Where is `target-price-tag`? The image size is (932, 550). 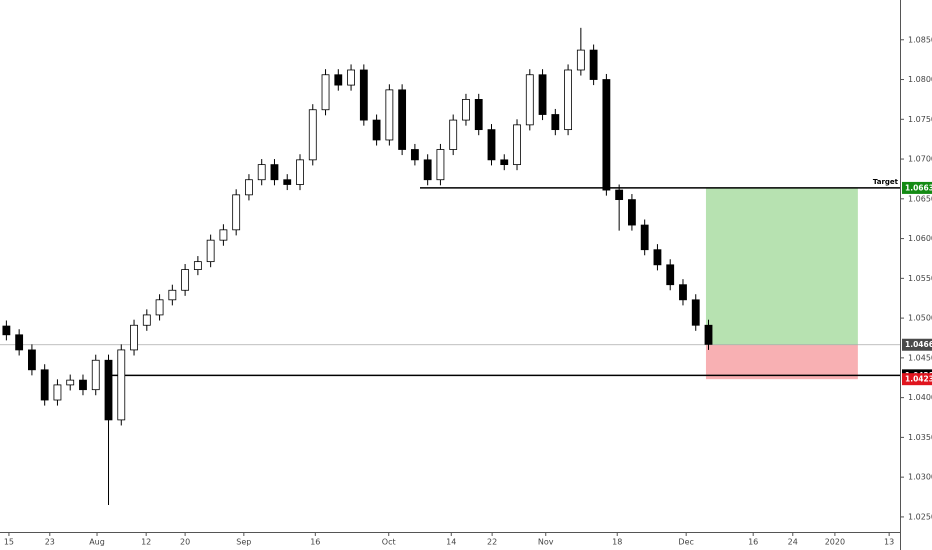
target-price-tag is located at coordinates (917, 187).